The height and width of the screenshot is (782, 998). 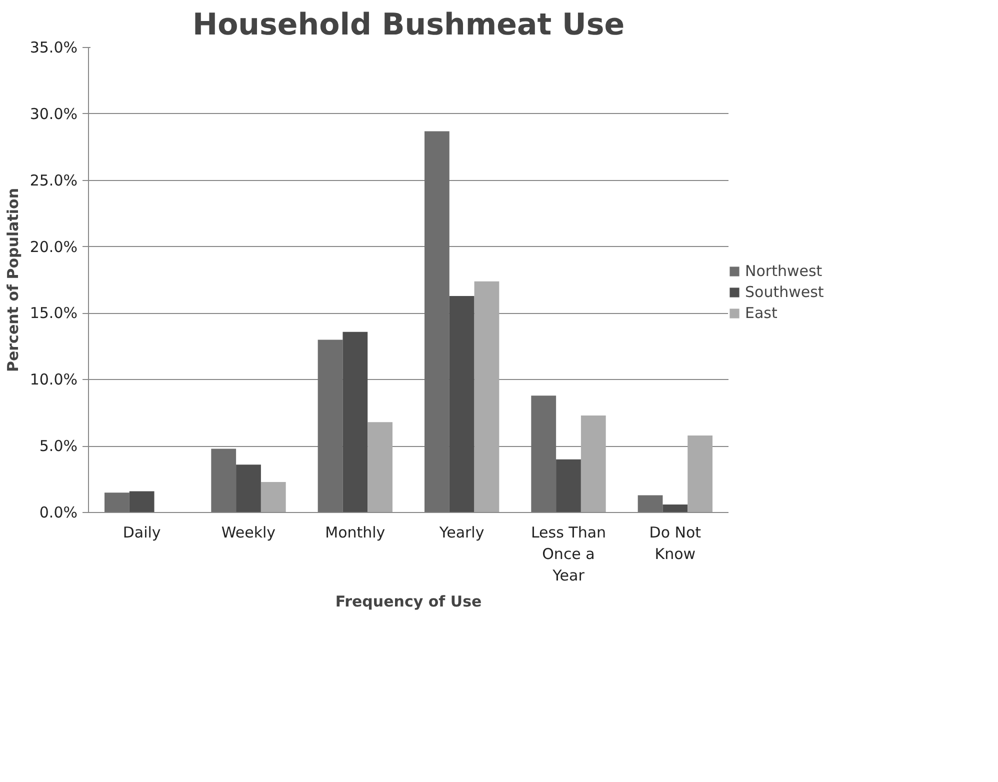 What do you see at coordinates (54, 379) in the screenshot?
I see `y-tick-label: 10.0%` at bounding box center [54, 379].